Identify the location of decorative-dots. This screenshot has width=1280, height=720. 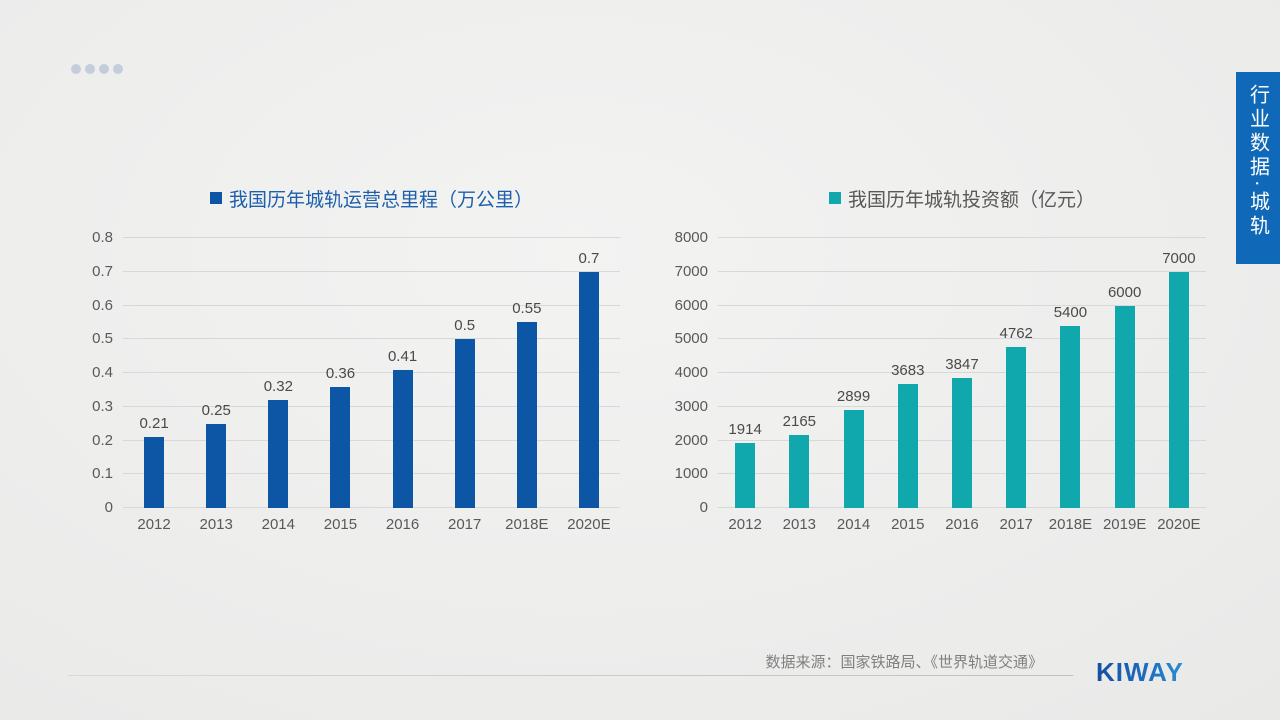
(97, 69).